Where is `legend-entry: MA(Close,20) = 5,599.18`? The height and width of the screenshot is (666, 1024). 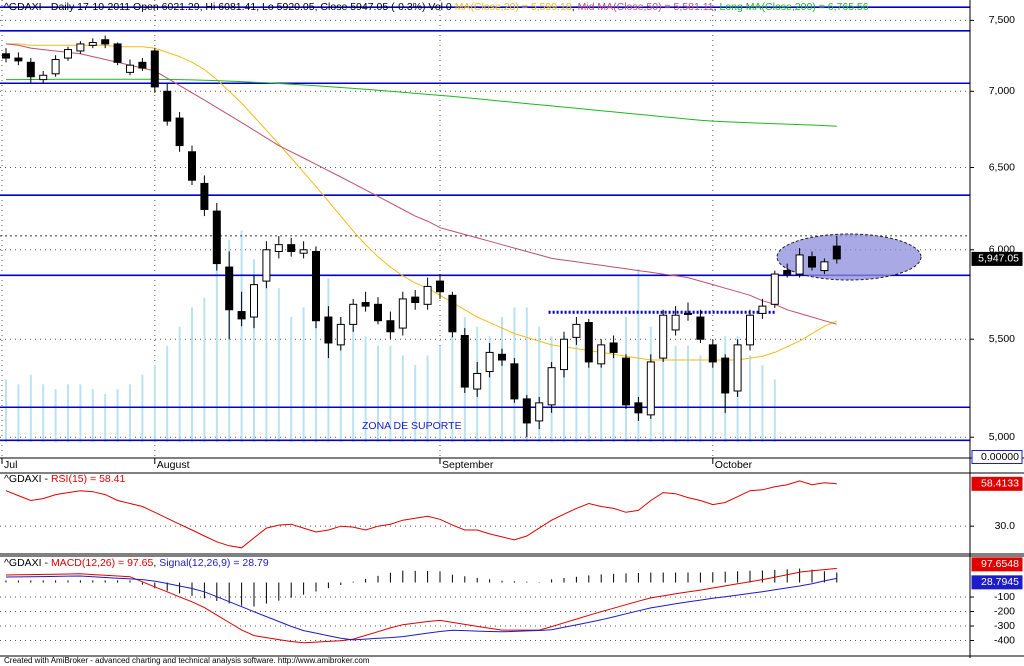
legend-entry: MA(Close,20) = 5,599.18 is located at coordinates (513, 7).